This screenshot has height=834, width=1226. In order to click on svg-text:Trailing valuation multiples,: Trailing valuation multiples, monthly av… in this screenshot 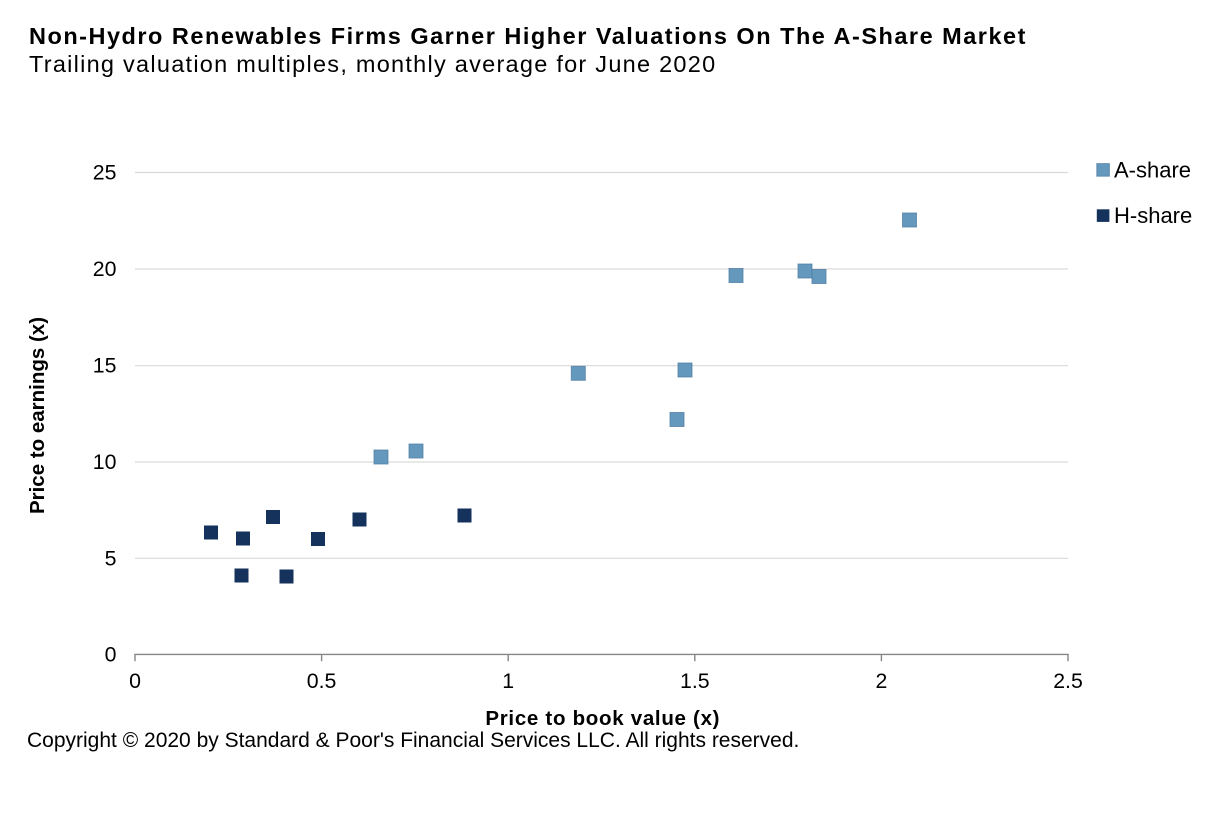, I will do `click(372, 64)`.